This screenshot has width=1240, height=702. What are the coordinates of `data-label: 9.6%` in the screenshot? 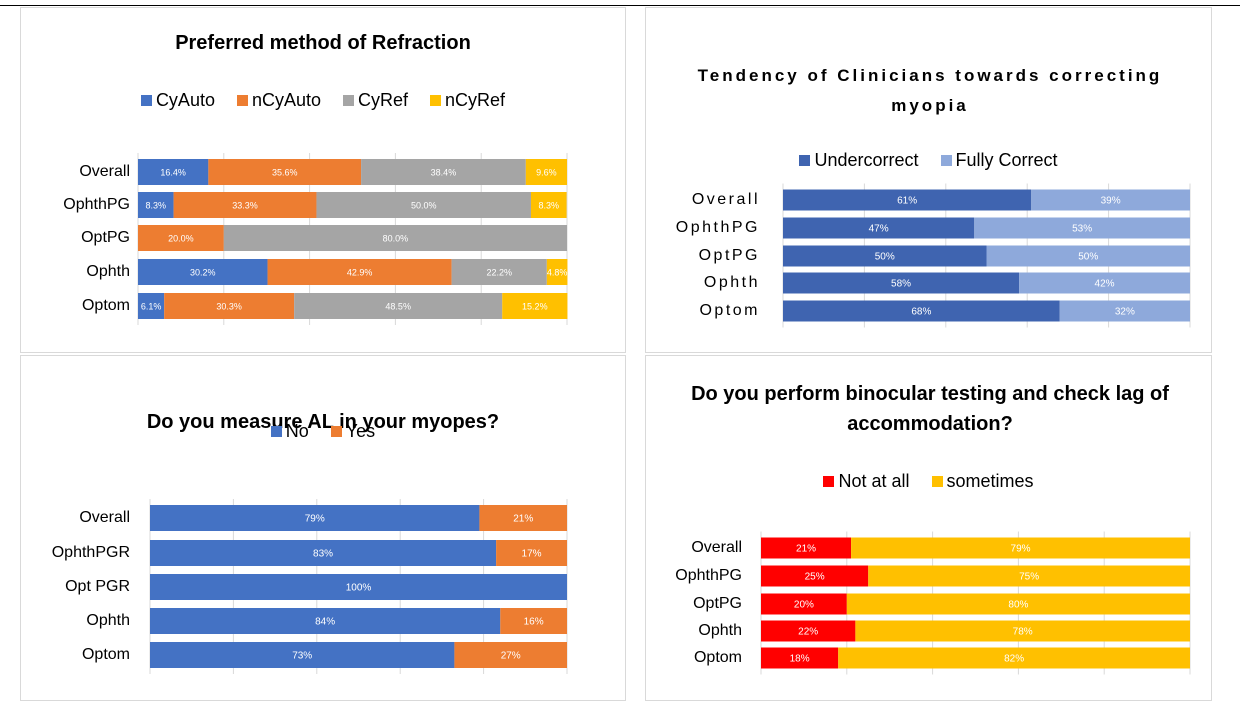 It's located at (546, 172).